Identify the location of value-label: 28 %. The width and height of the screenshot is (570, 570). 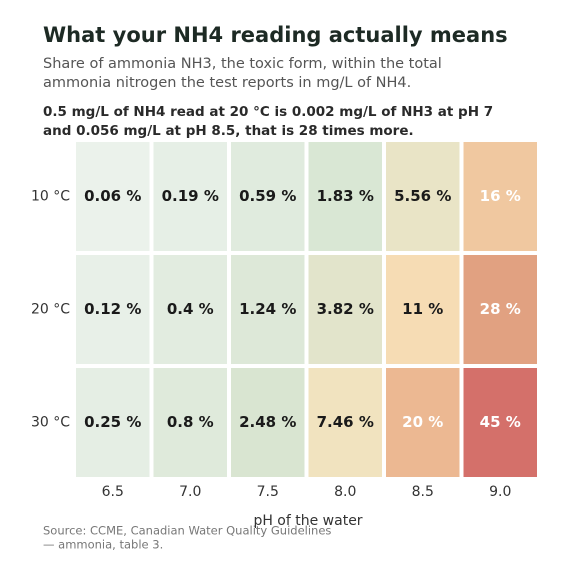
(500, 309).